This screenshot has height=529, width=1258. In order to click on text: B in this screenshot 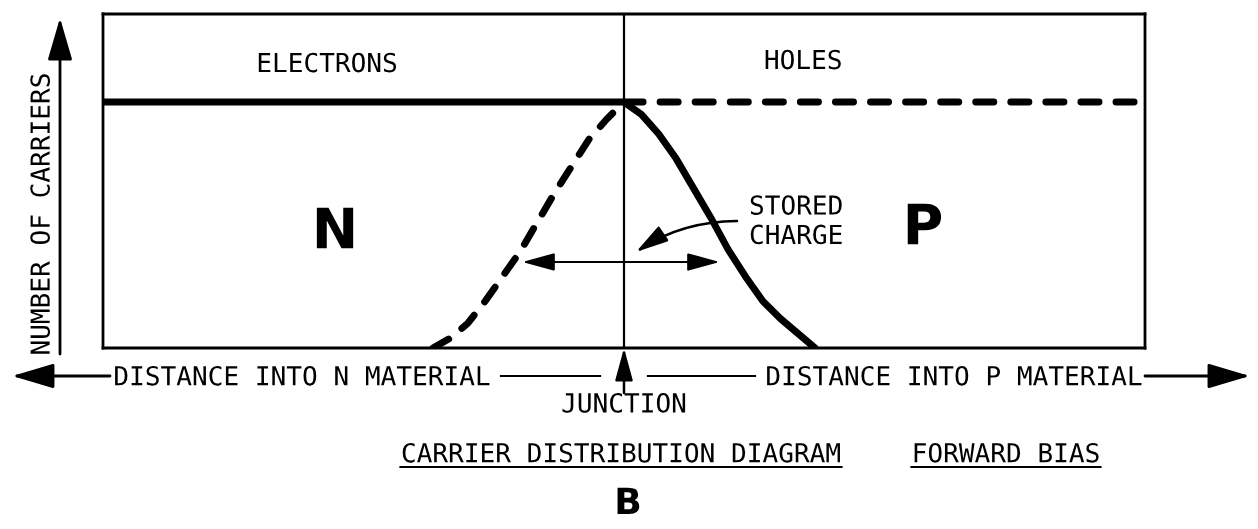, I will do `click(628, 500)`.